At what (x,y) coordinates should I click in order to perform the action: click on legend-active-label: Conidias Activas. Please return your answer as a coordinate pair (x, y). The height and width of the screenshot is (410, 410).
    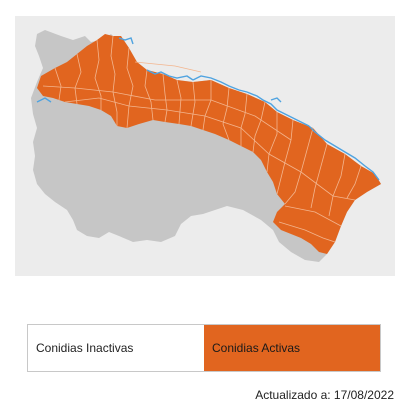
    Looking at the image, I should click on (256, 348).